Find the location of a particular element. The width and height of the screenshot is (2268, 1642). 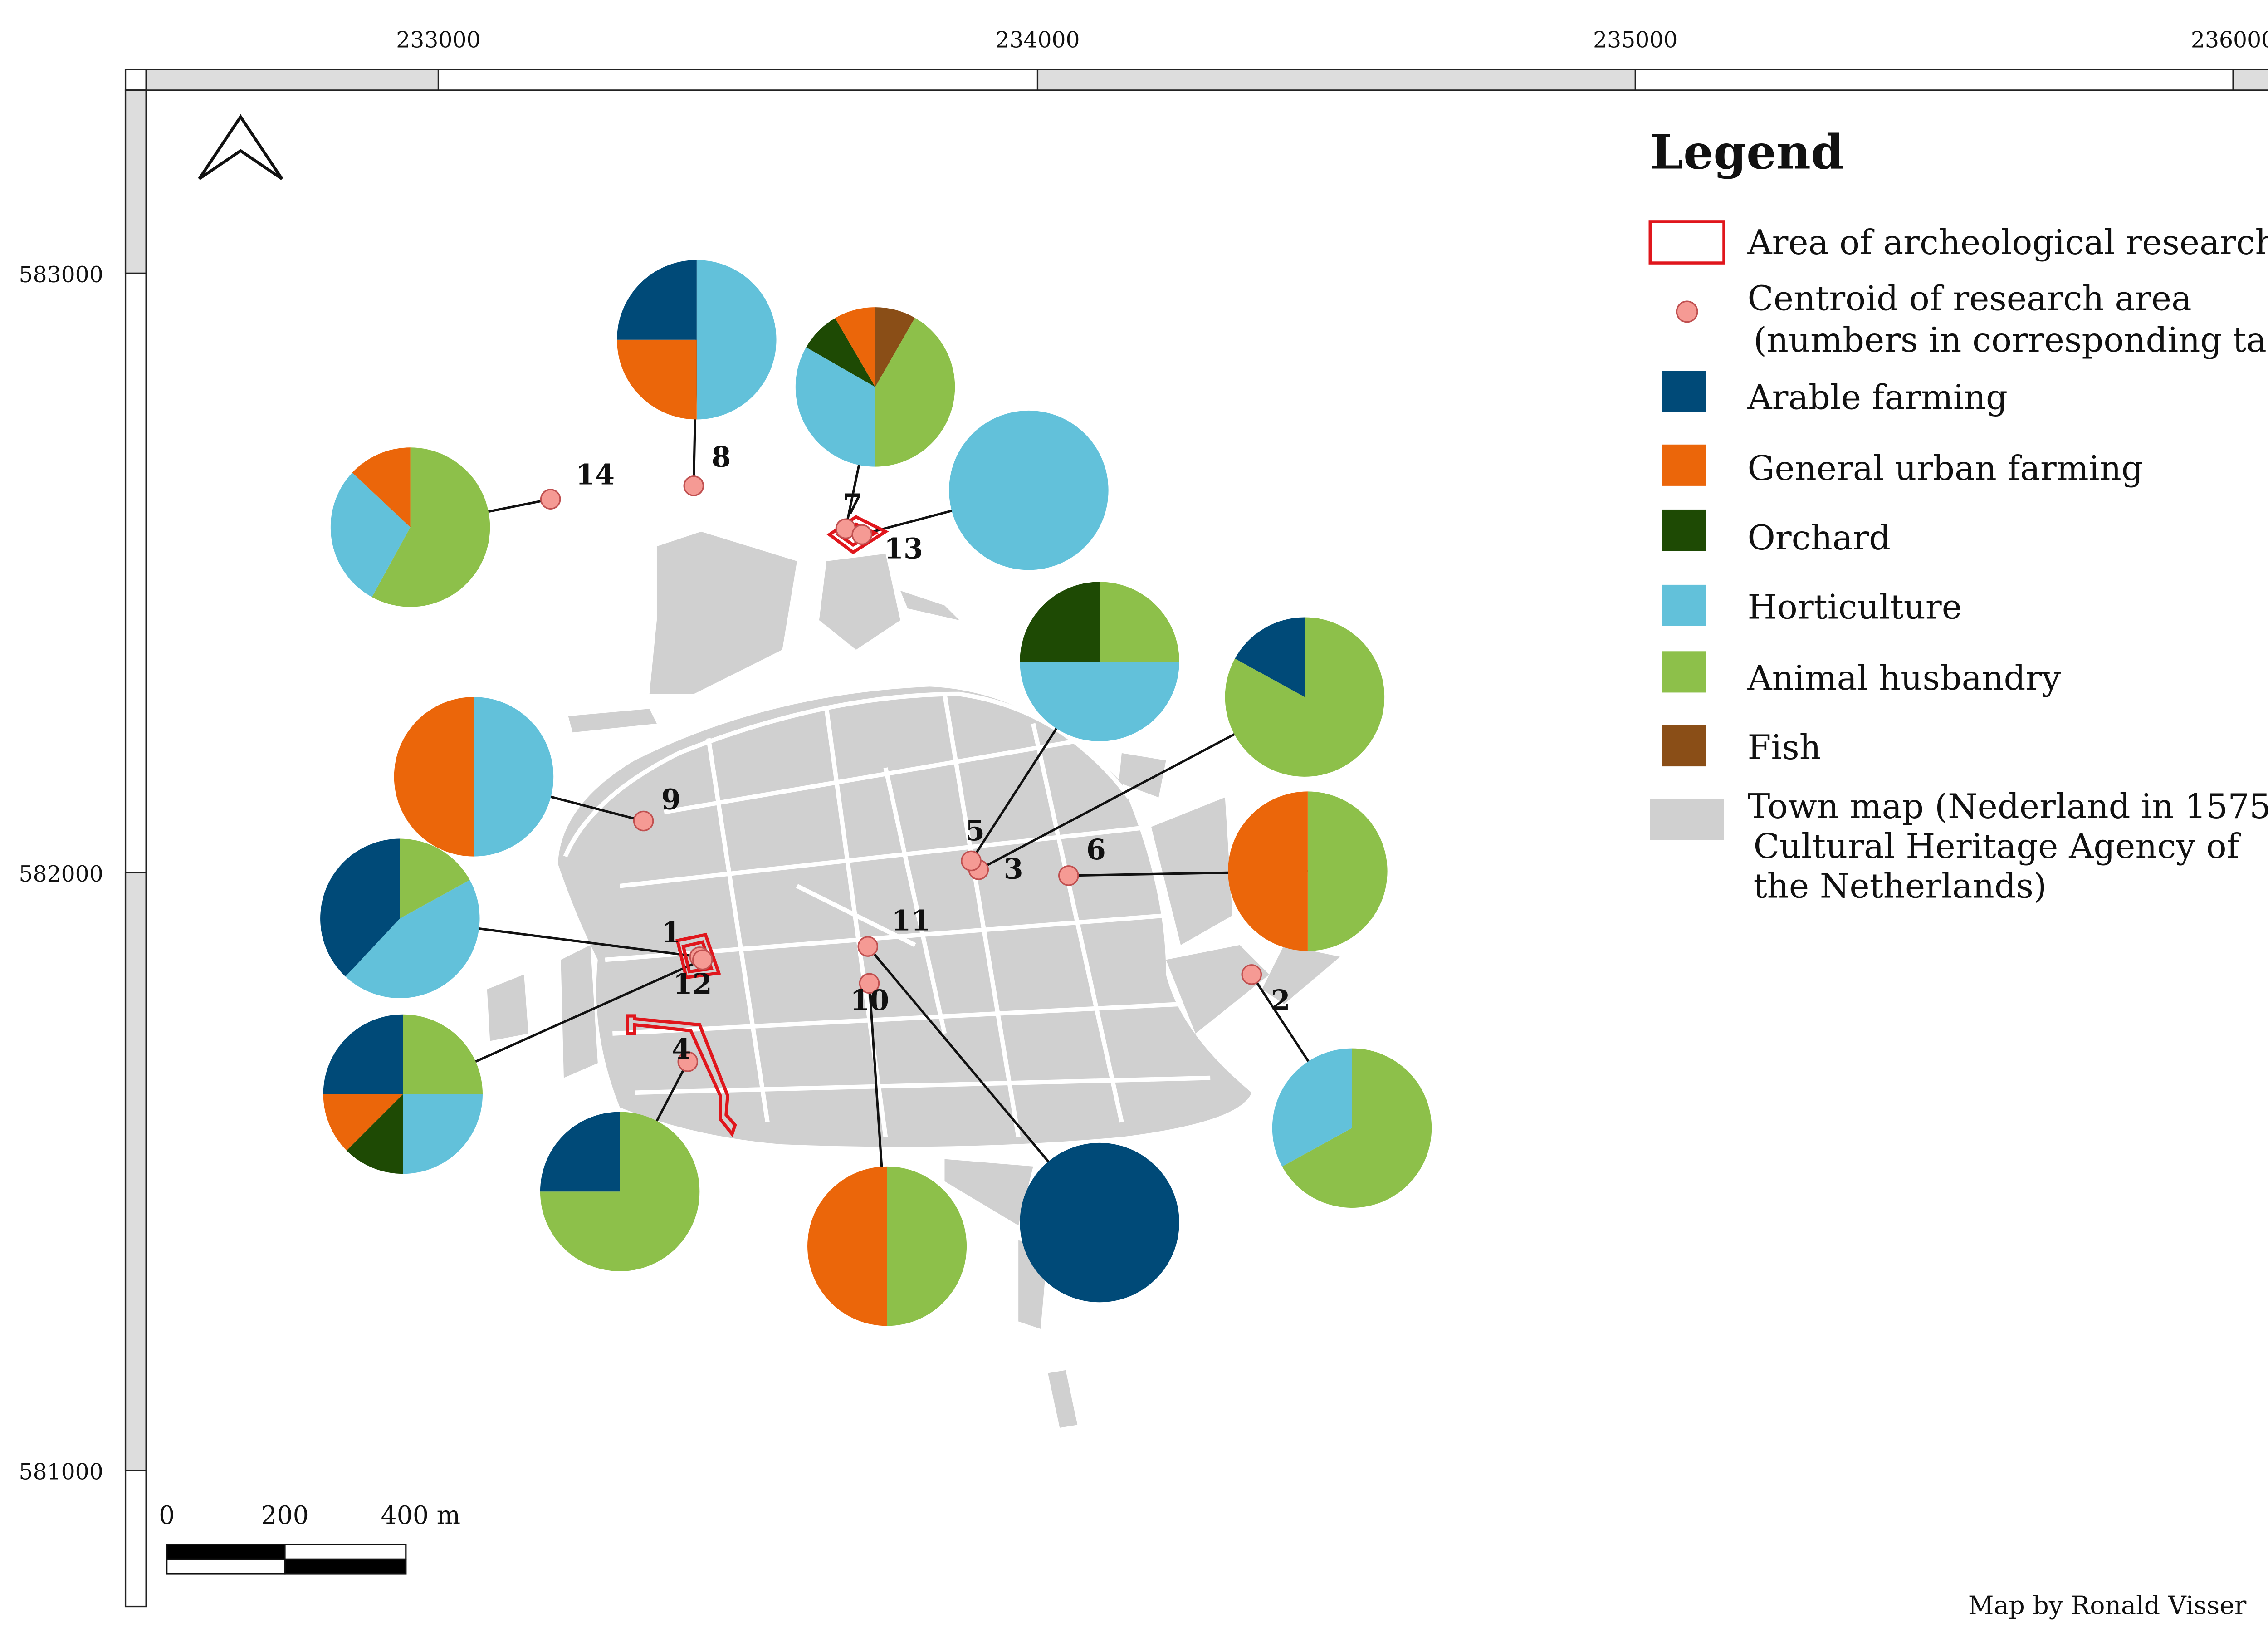

legend-label: General urban farming is located at coordinates (1946, 469).